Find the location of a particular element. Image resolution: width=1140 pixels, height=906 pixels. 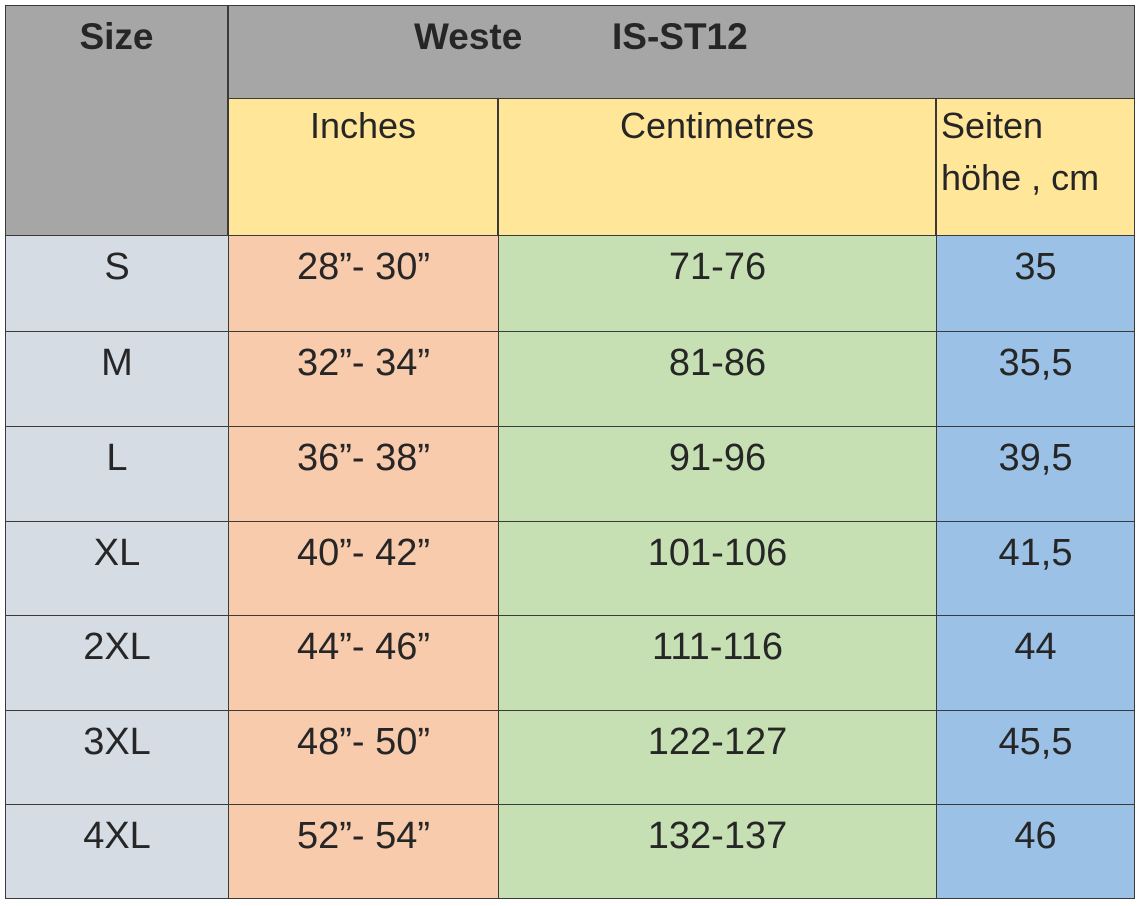

cell-text: XL is located at coordinates (117, 553).